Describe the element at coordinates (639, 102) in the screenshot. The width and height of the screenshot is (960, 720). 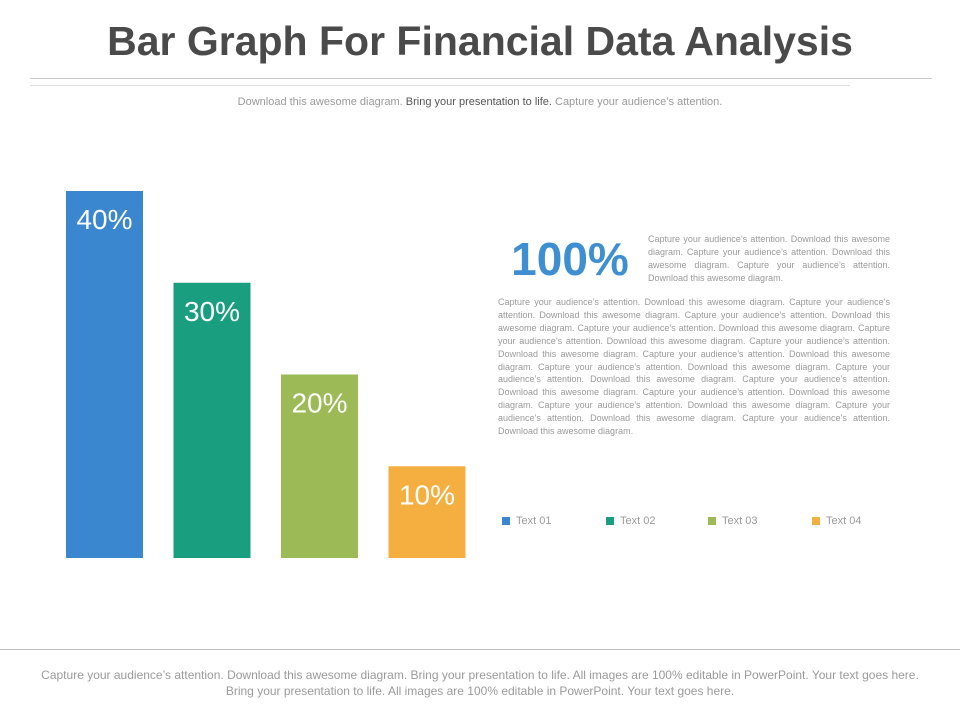
I see `subtitle-part-3: Capture your audience’s attention.` at that location.